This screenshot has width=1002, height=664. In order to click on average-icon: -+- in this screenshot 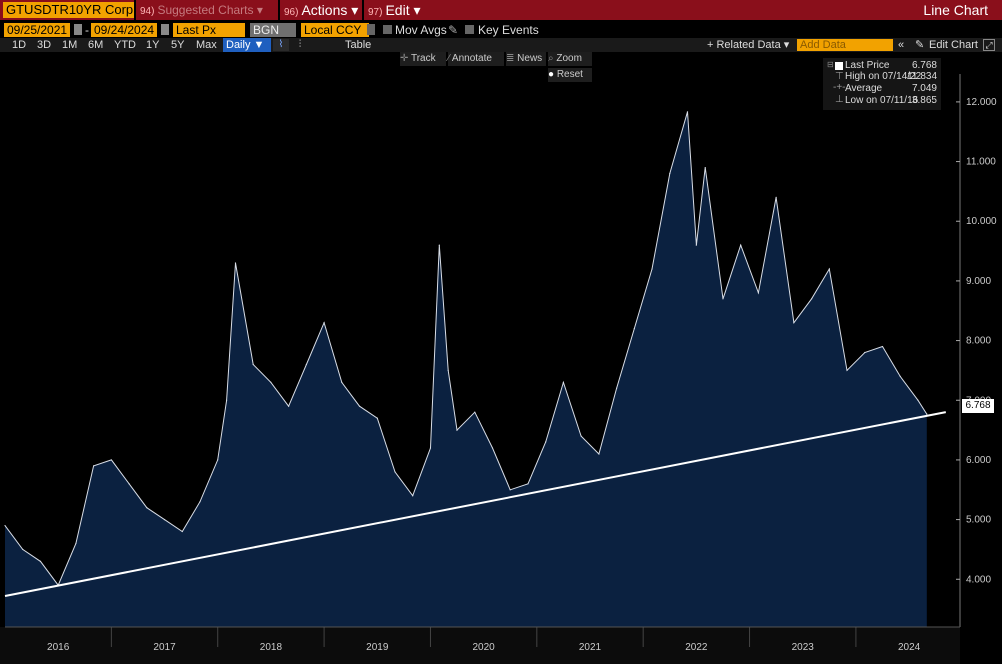, I will do `click(839, 87)`.